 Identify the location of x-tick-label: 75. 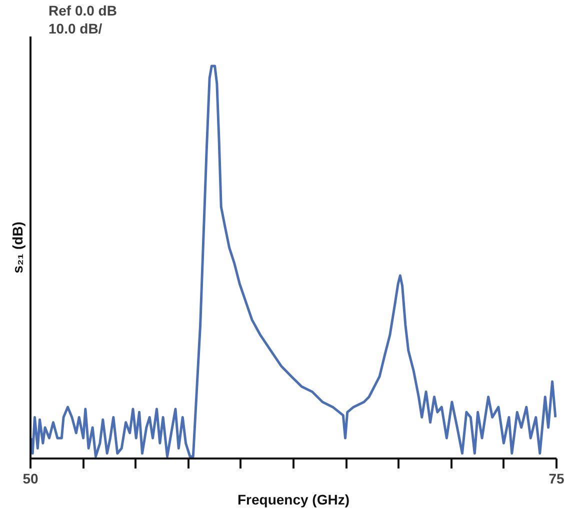
(556, 478).